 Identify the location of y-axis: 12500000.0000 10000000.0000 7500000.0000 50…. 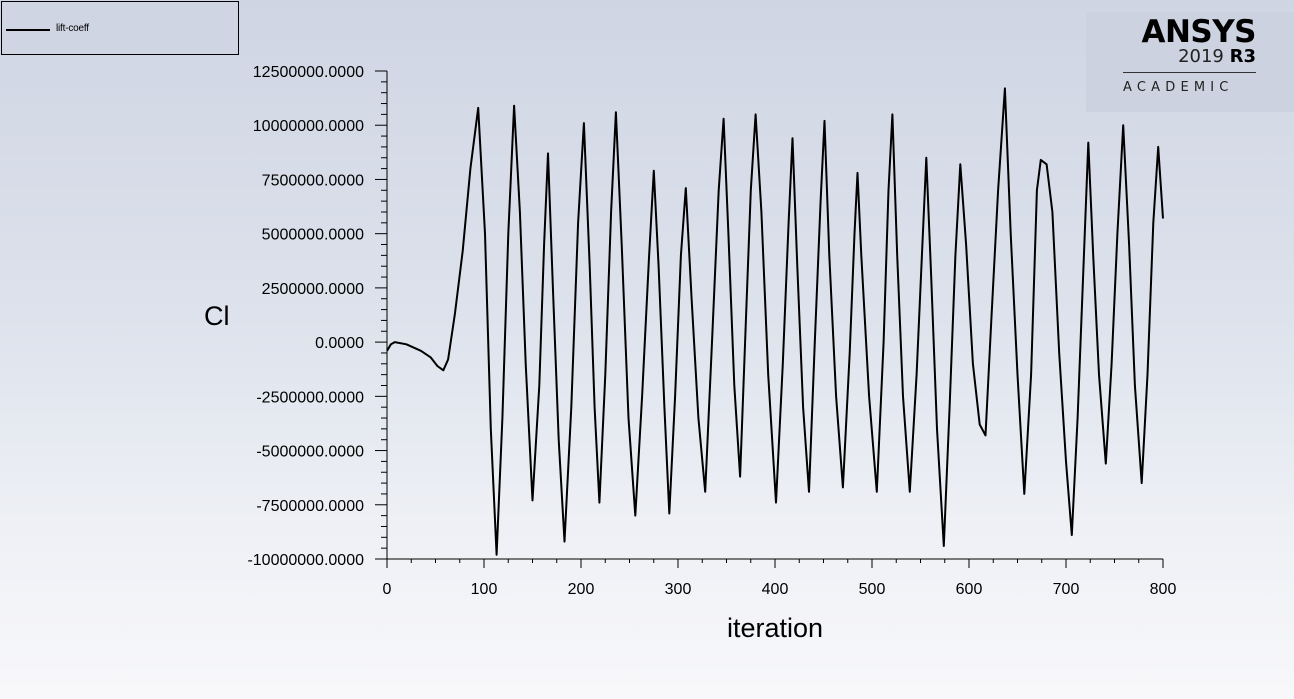
(317, 316).